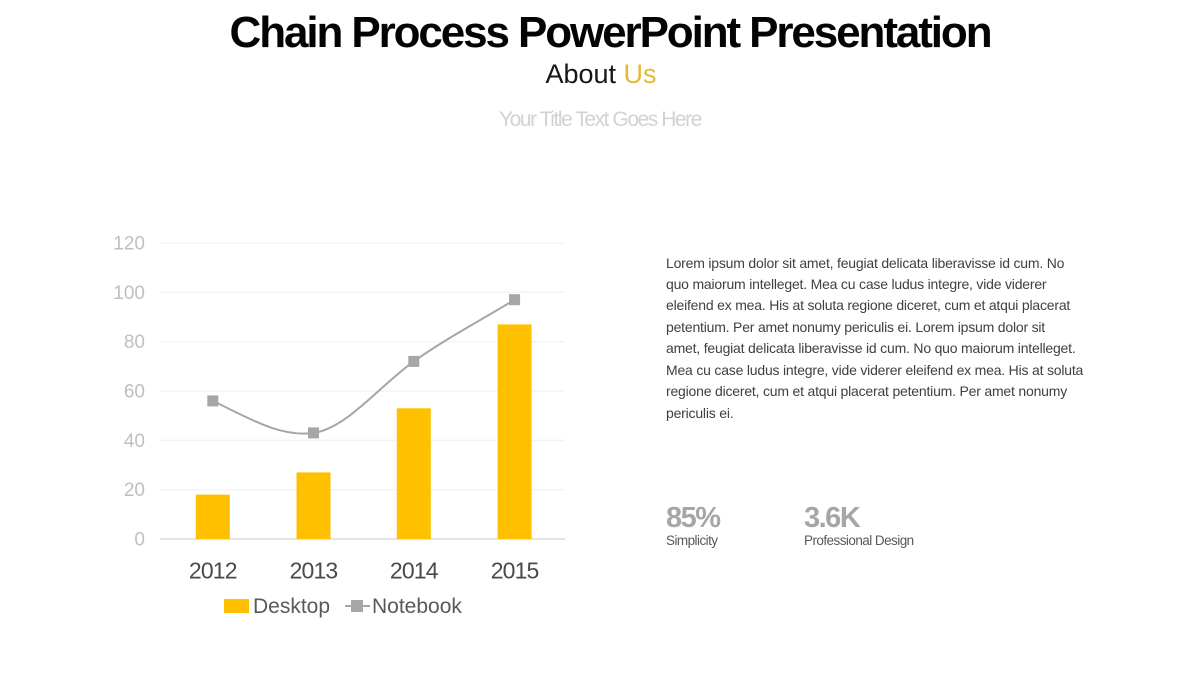 Image resolution: width=1200 pixels, height=675 pixels. Describe the element at coordinates (134, 441) in the screenshot. I see `svg-text: 40` at that location.